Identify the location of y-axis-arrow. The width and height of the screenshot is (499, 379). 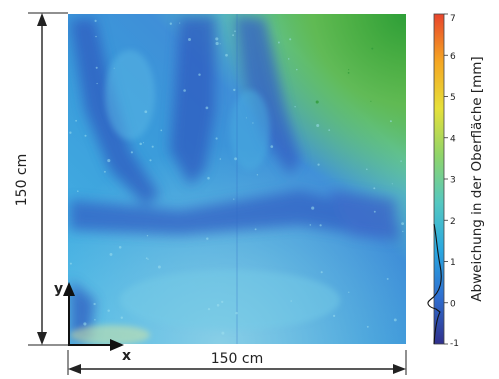
(69, 289).